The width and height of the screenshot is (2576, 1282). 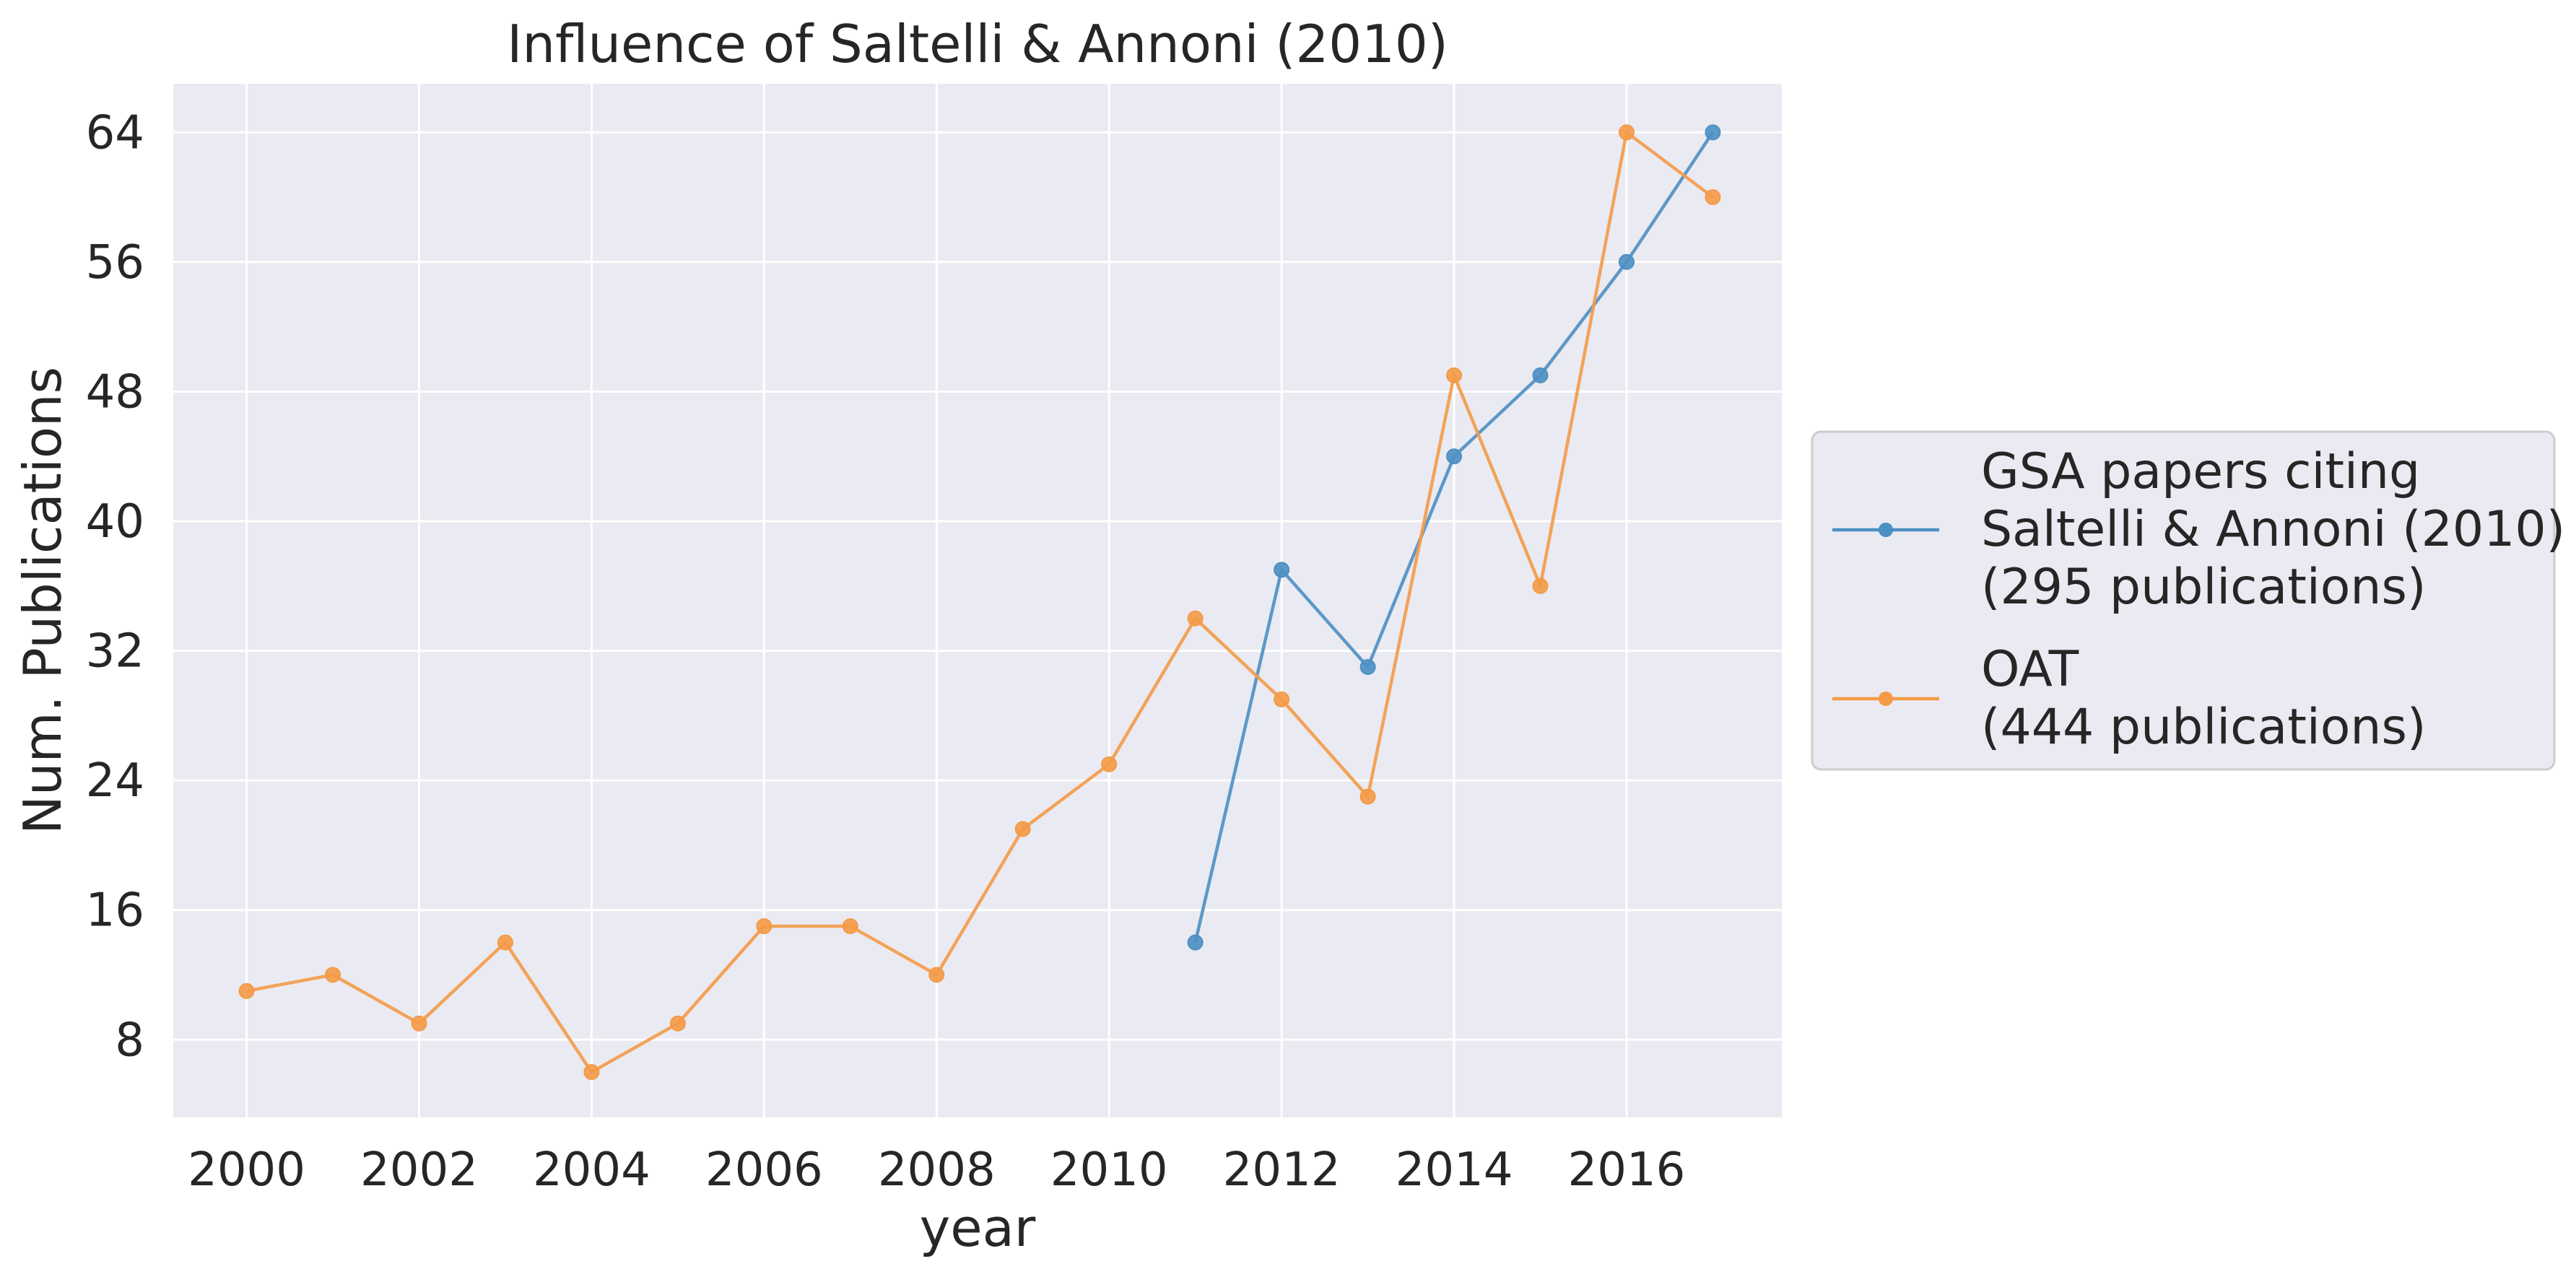 I want to click on x-tick-label: 2002, so click(x=419, y=1170).